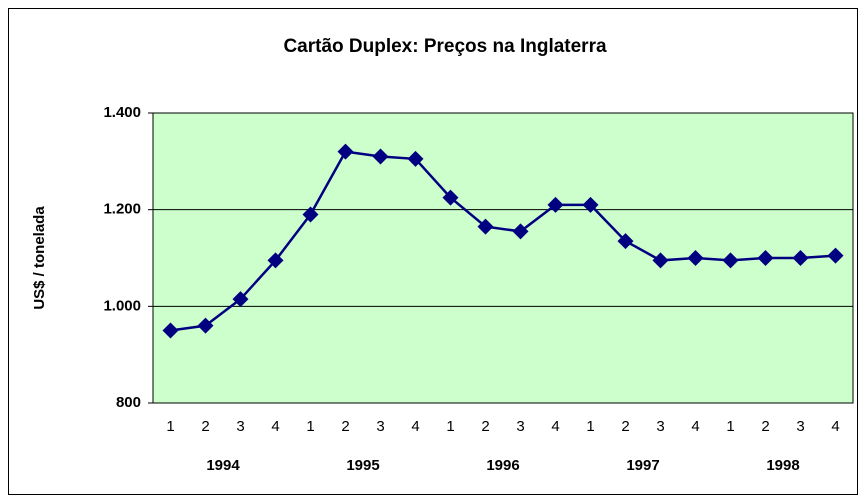  What do you see at coordinates (502, 465) in the screenshot?
I see `x-group-label: 1996` at bounding box center [502, 465].